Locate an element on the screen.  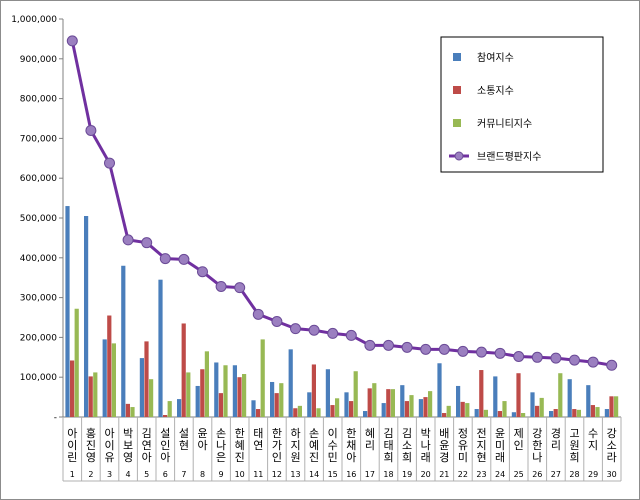
y-tick-label: 600,000 is located at coordinates (38, 179).